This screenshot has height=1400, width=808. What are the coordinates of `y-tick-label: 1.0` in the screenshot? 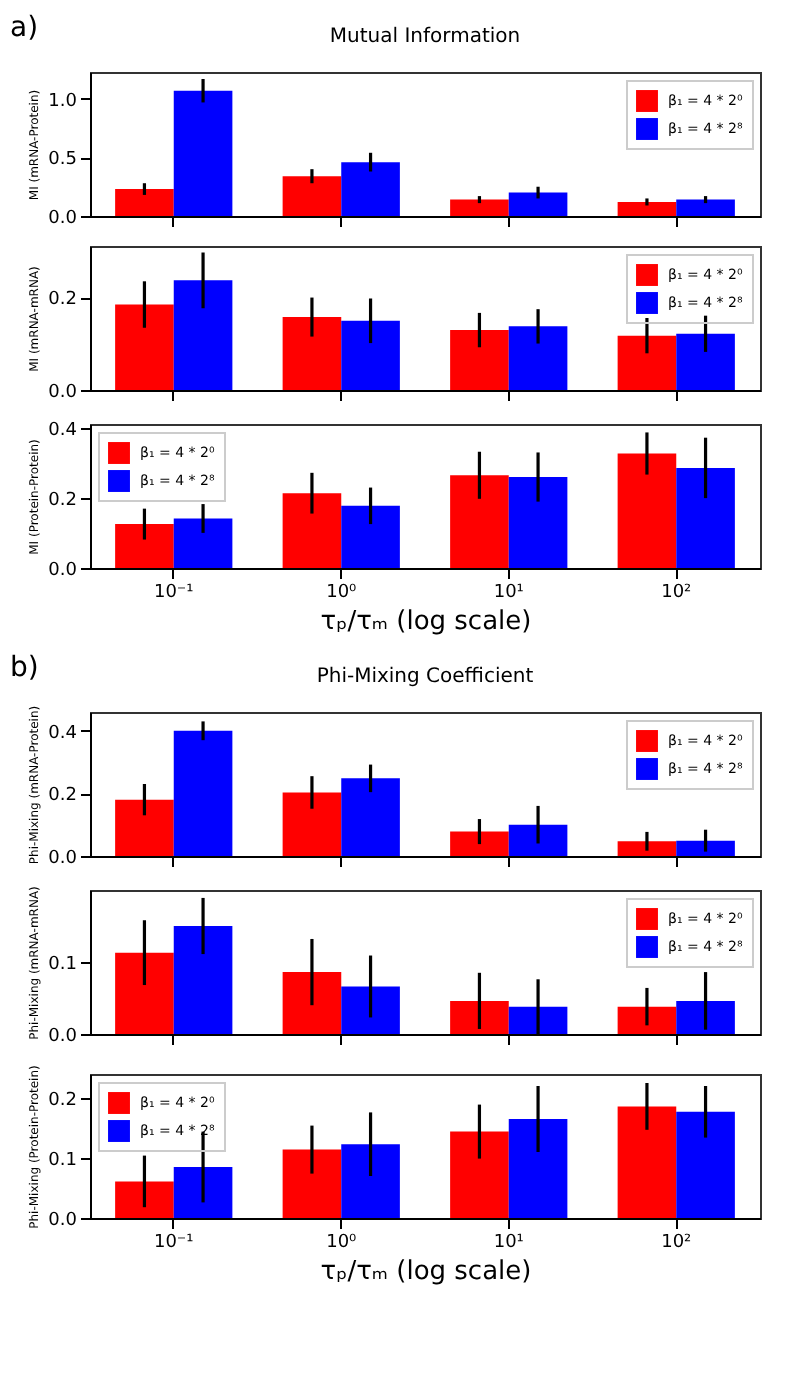 It's located at (63, 101).